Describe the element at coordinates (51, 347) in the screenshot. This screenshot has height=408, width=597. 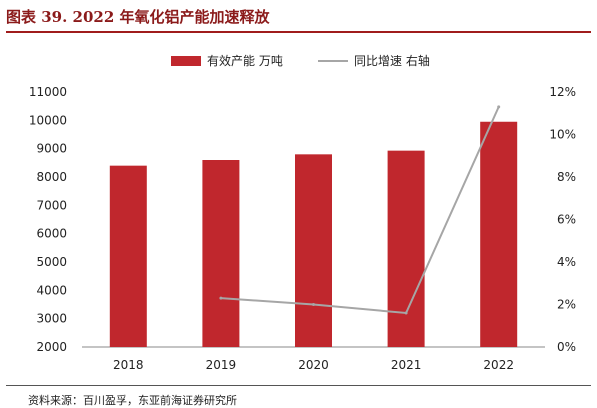
I see `y-tick-label: 2000` at that location.